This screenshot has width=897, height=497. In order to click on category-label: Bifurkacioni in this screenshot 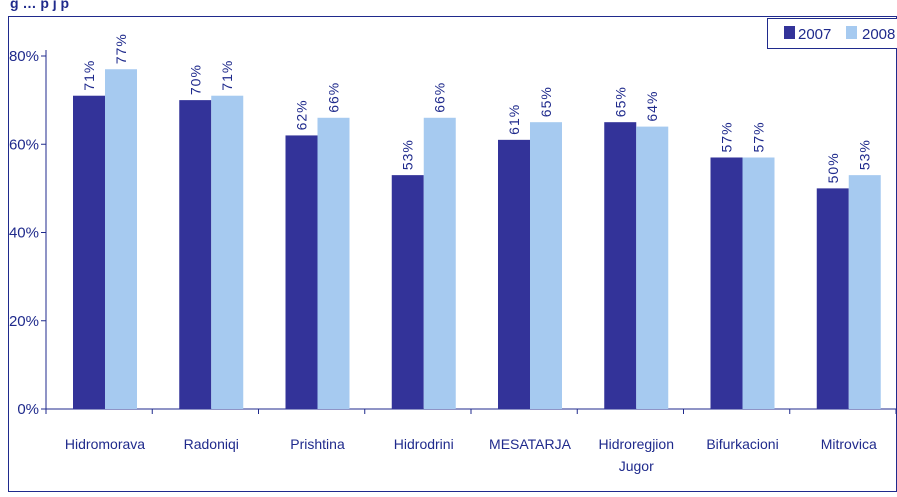, I will do `click(742, 444)`.